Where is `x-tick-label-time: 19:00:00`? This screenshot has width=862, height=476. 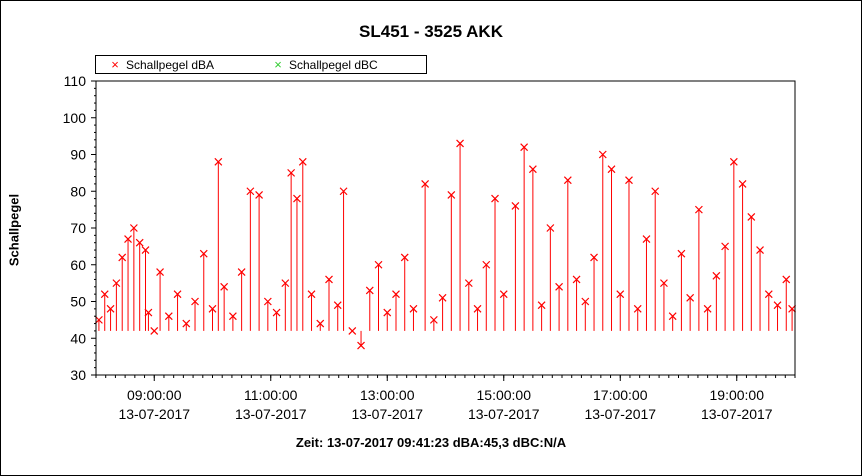
x-tick-label-time: 19:00:00 is located at coordinates (737, 395).